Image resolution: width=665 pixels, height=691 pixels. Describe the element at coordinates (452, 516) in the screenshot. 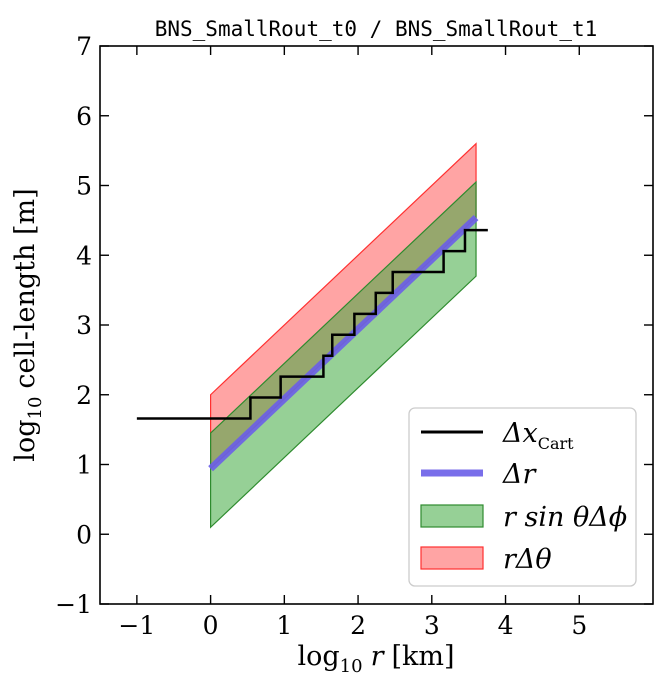

I see `legend-swatch-rsin` at that location.